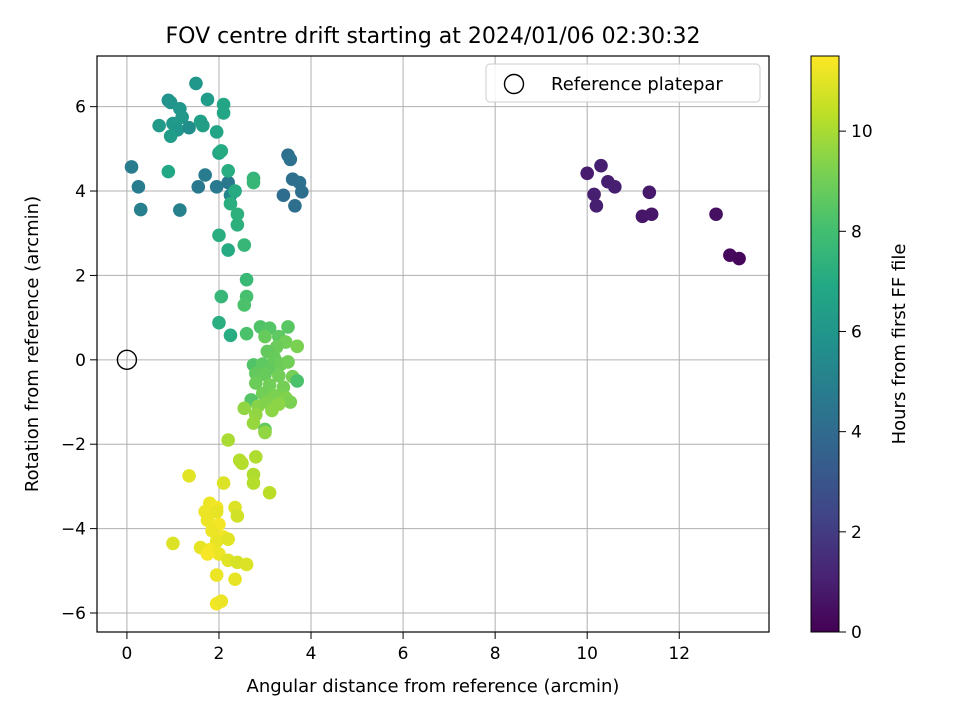 This screenshot has width=960, height=720. What do you see at coordinates (856, 533) in the screenshot?
I see `colorbar-tick-label: 2` at bounding box center [856, 533].